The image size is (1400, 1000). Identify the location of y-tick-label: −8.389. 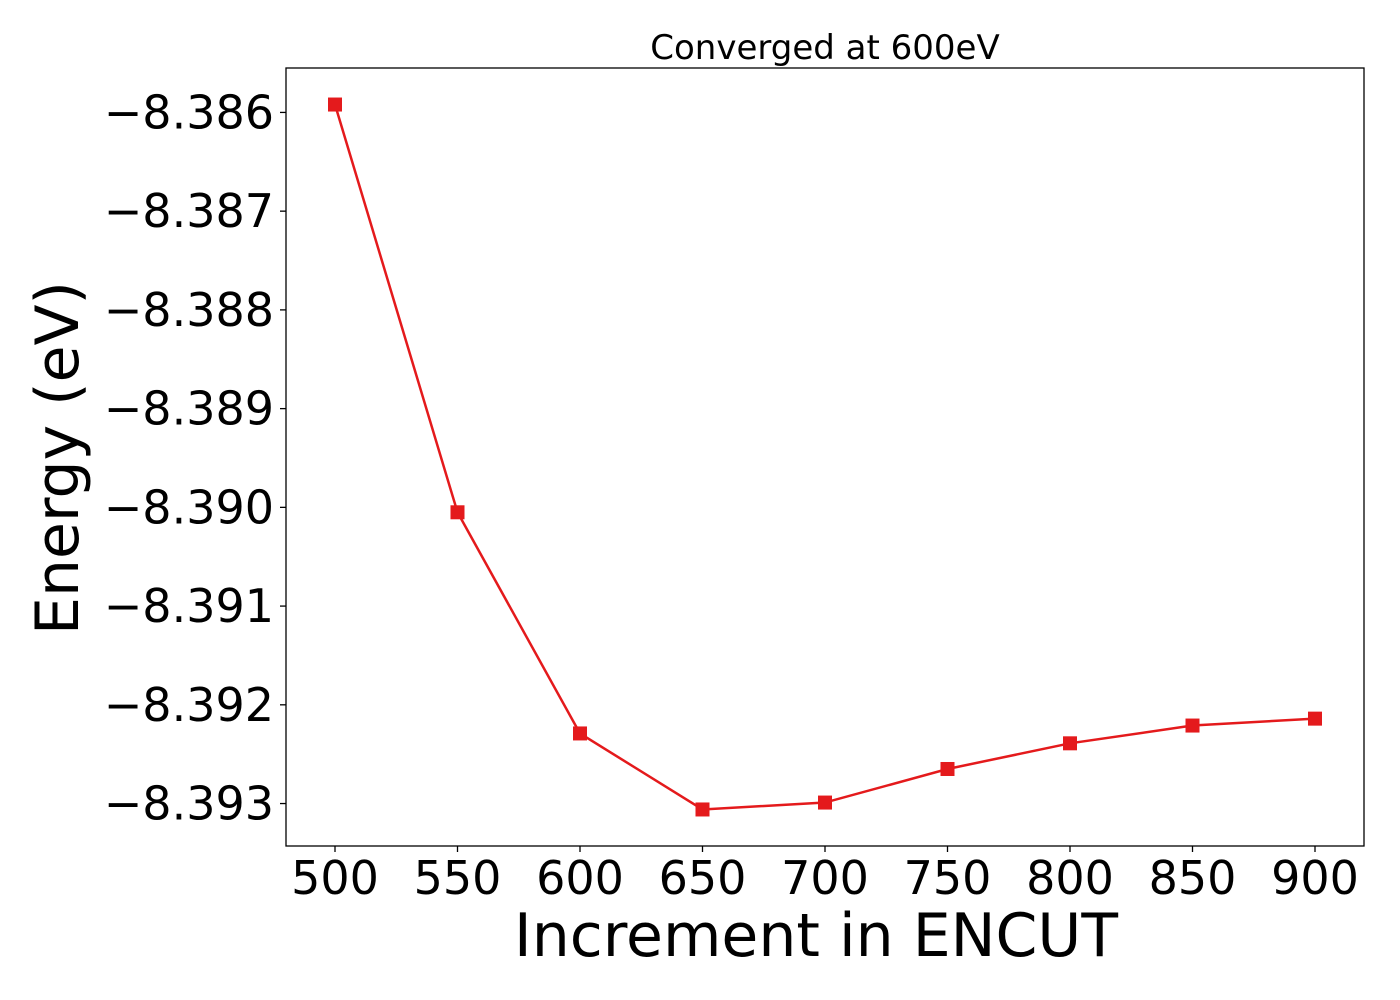
(189, 409).